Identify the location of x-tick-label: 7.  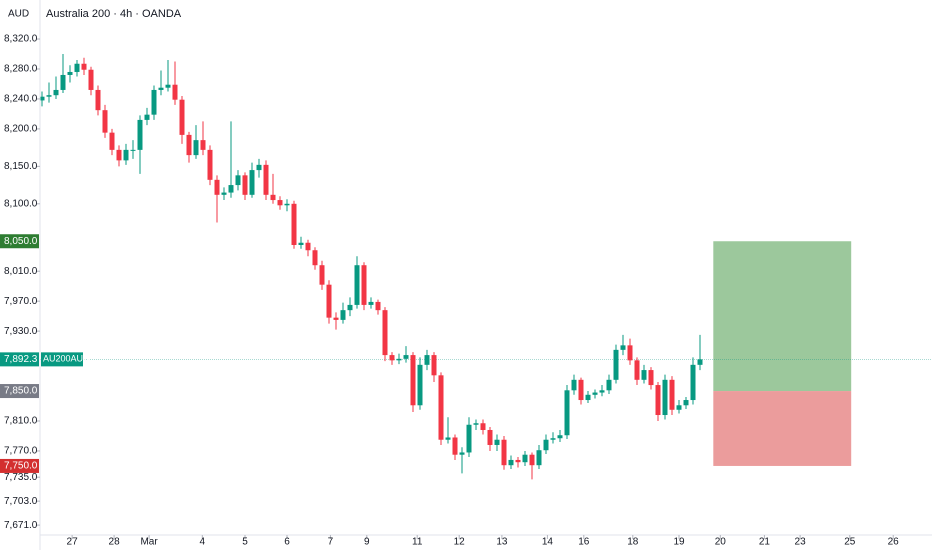
(331, 542).